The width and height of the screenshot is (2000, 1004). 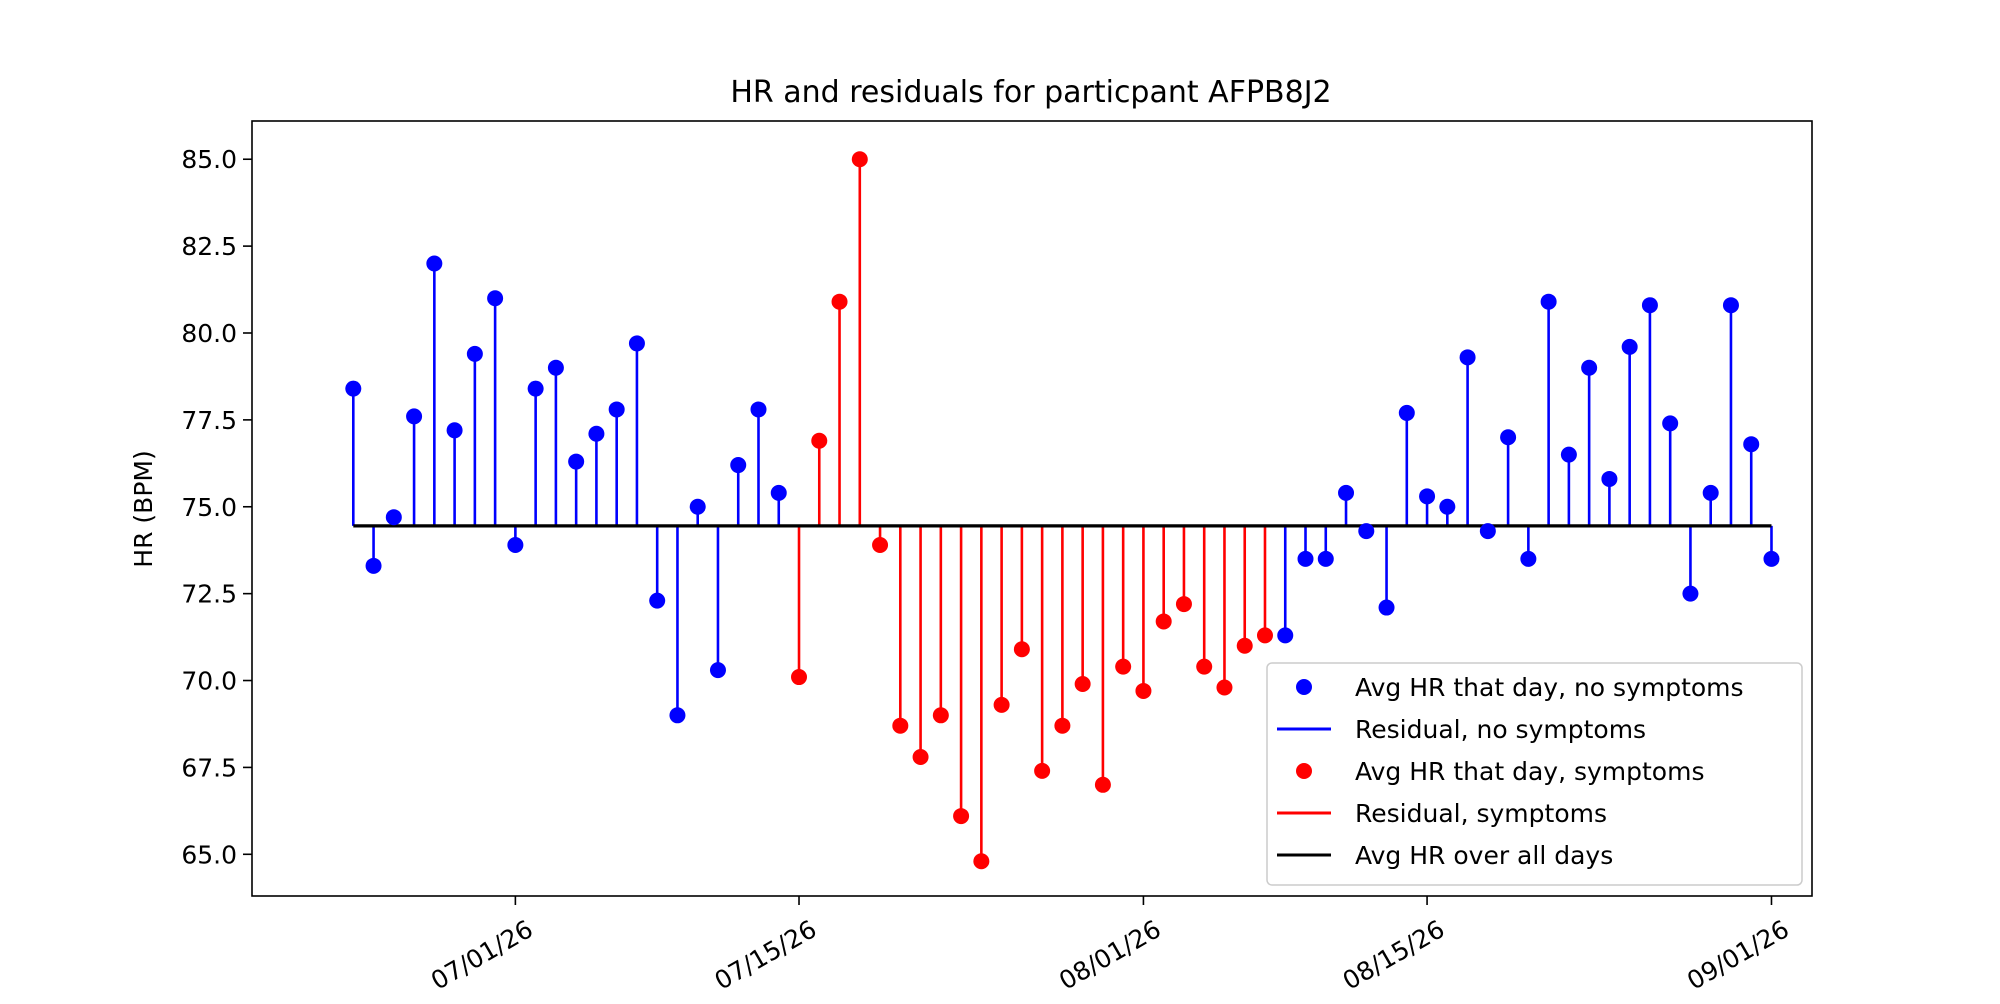 What do you see at coordinates (766, 954) in the screenshot?
I see `x-tick-label: 07/15/26` at bounding box center [766, 954].